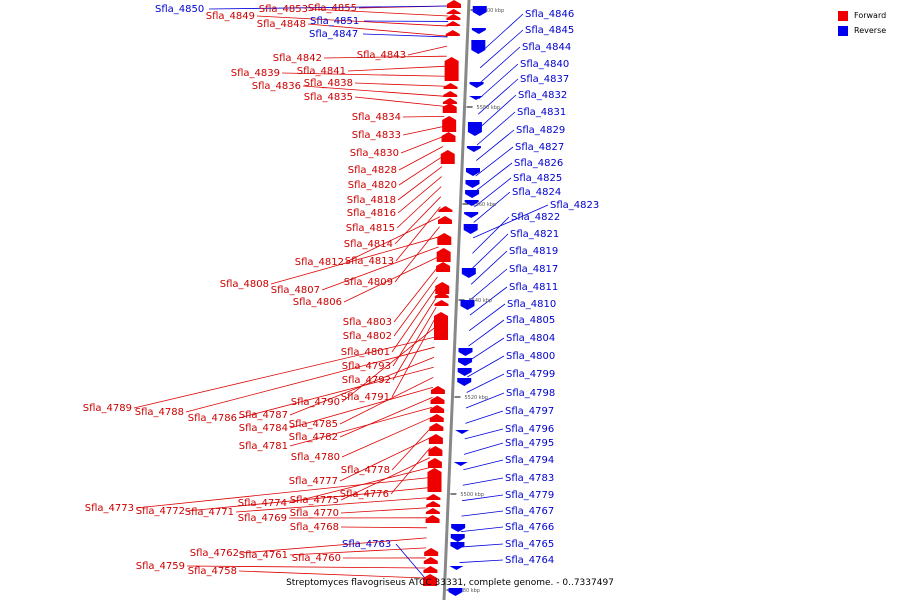 This screenshot has height=600, width=900. Describe the element at coordinates (549, 14) in the screenshot. I see `gene-label-reverse: Sfla_4846` at that location.